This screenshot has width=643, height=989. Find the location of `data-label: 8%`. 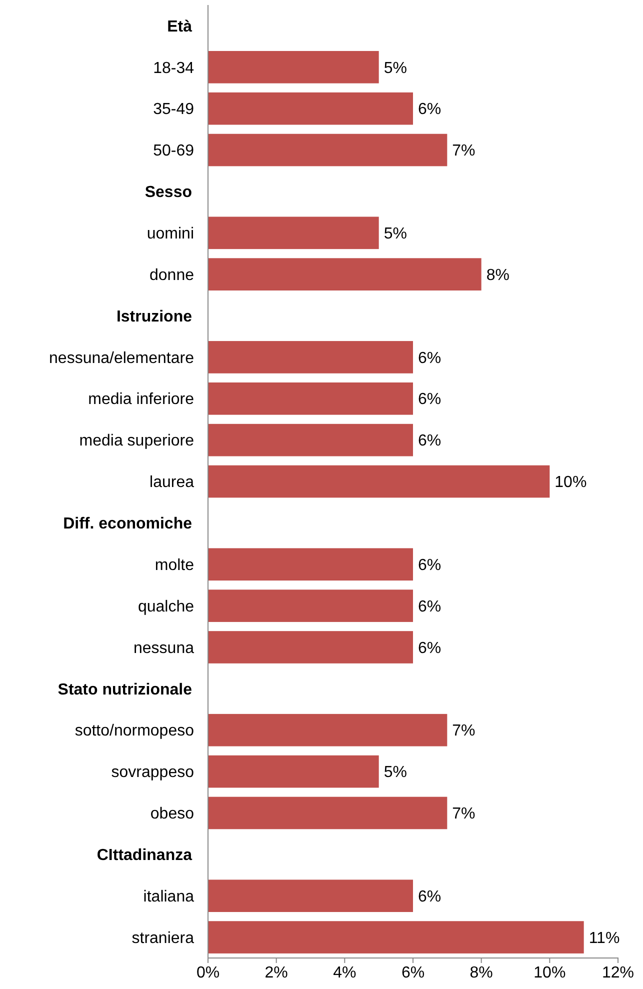

data-label: 8% is located at coordinates (498, 275).